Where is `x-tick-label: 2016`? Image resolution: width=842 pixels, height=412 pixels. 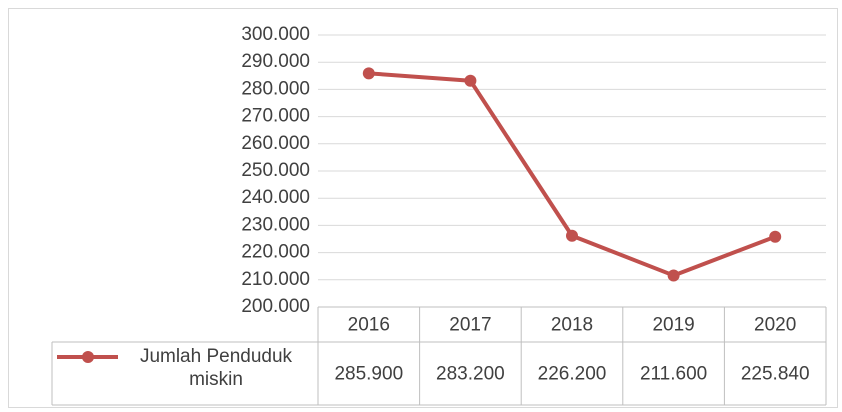
x-tick-label: 2016 is located at coordinates (369, 325).